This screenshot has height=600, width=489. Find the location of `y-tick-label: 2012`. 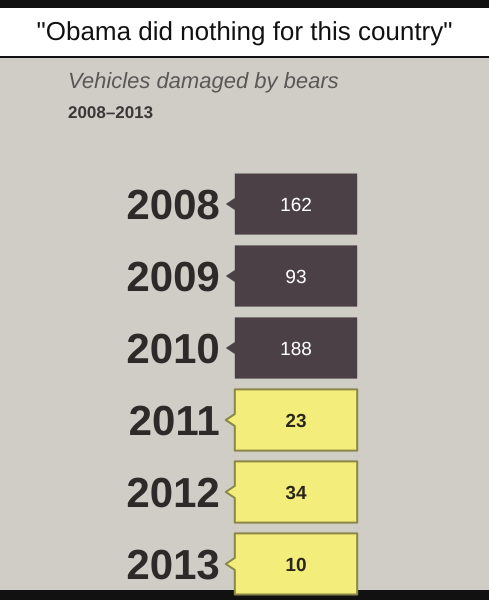

y-tick-label: 2012 is located at coordinates (173, 492).